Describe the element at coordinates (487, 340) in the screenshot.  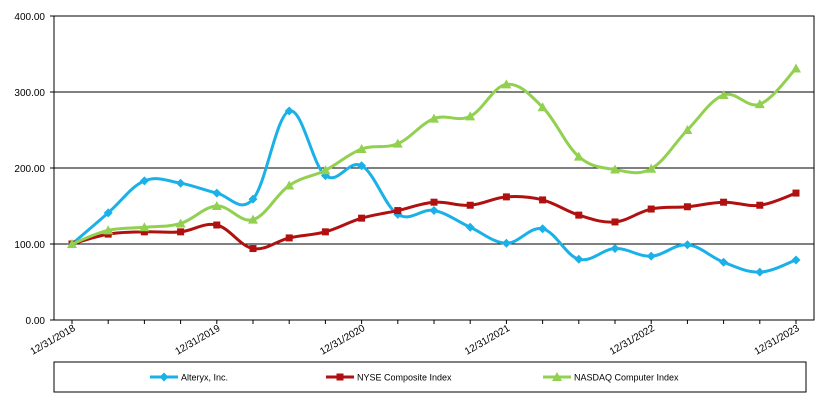
I see `x-tick-label: 12/31/2021` at that location.